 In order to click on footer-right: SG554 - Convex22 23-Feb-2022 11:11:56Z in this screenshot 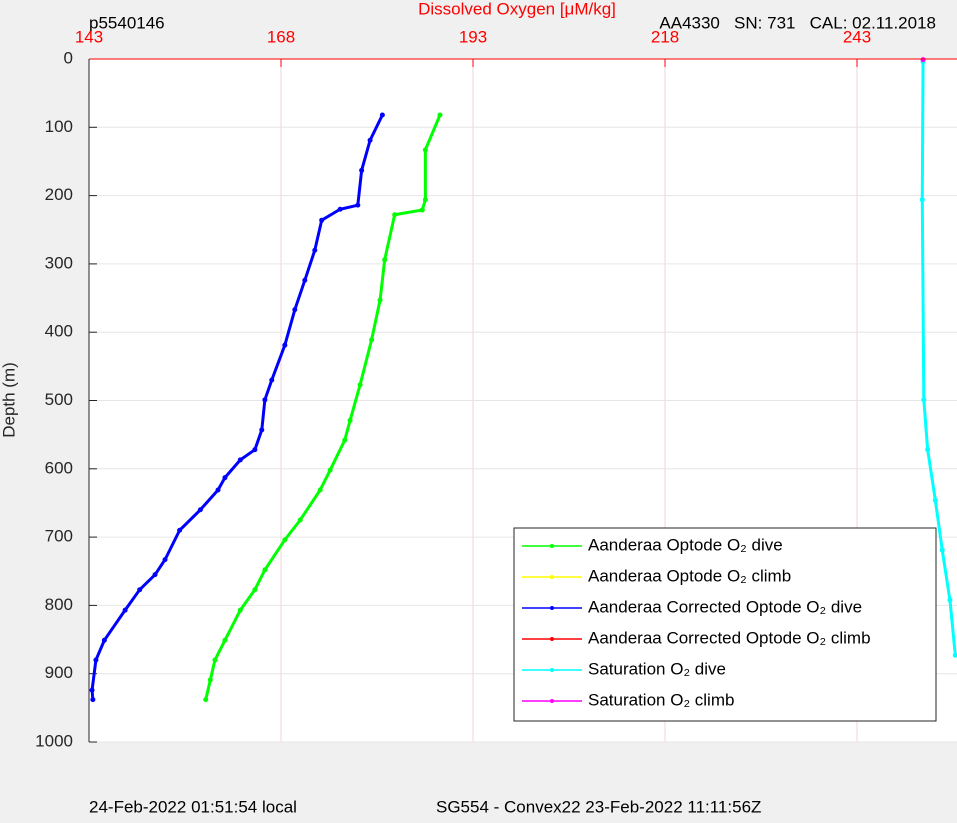, I will do `click(598, 806)`.